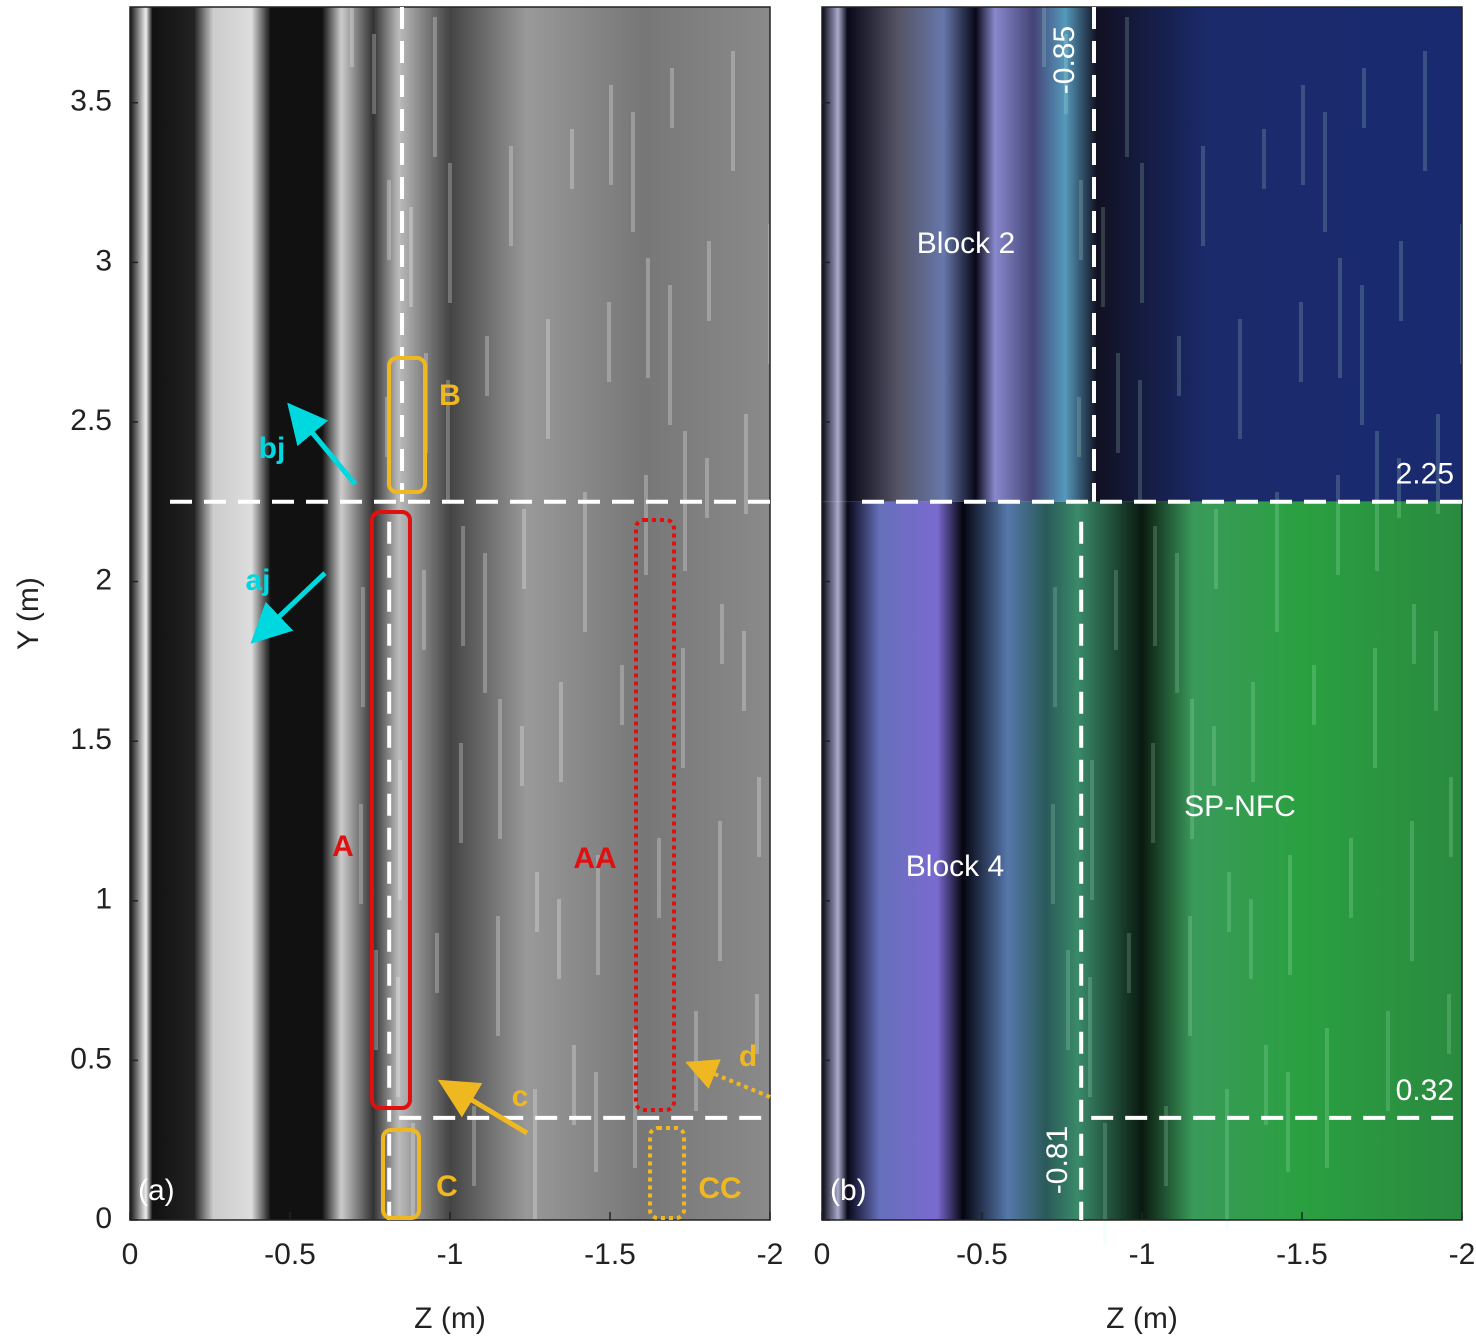  I want to click on reference-label: -0.81, so click(1057, 1160).